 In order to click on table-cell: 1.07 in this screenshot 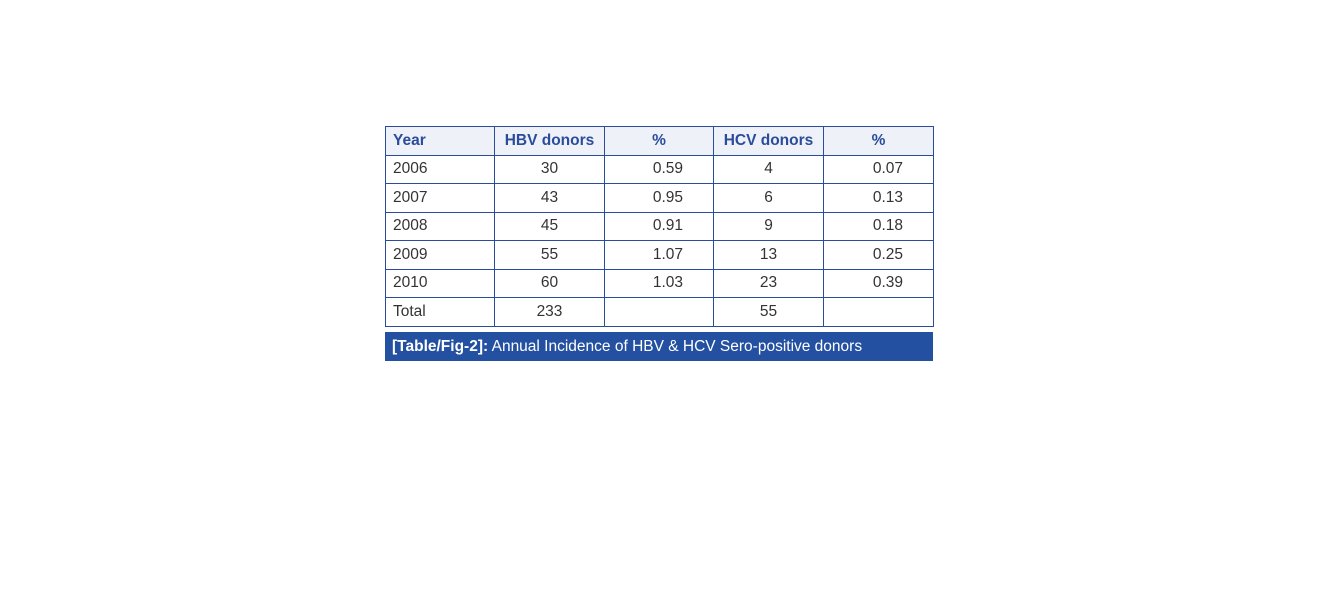, I will do `click(659, 255)`.